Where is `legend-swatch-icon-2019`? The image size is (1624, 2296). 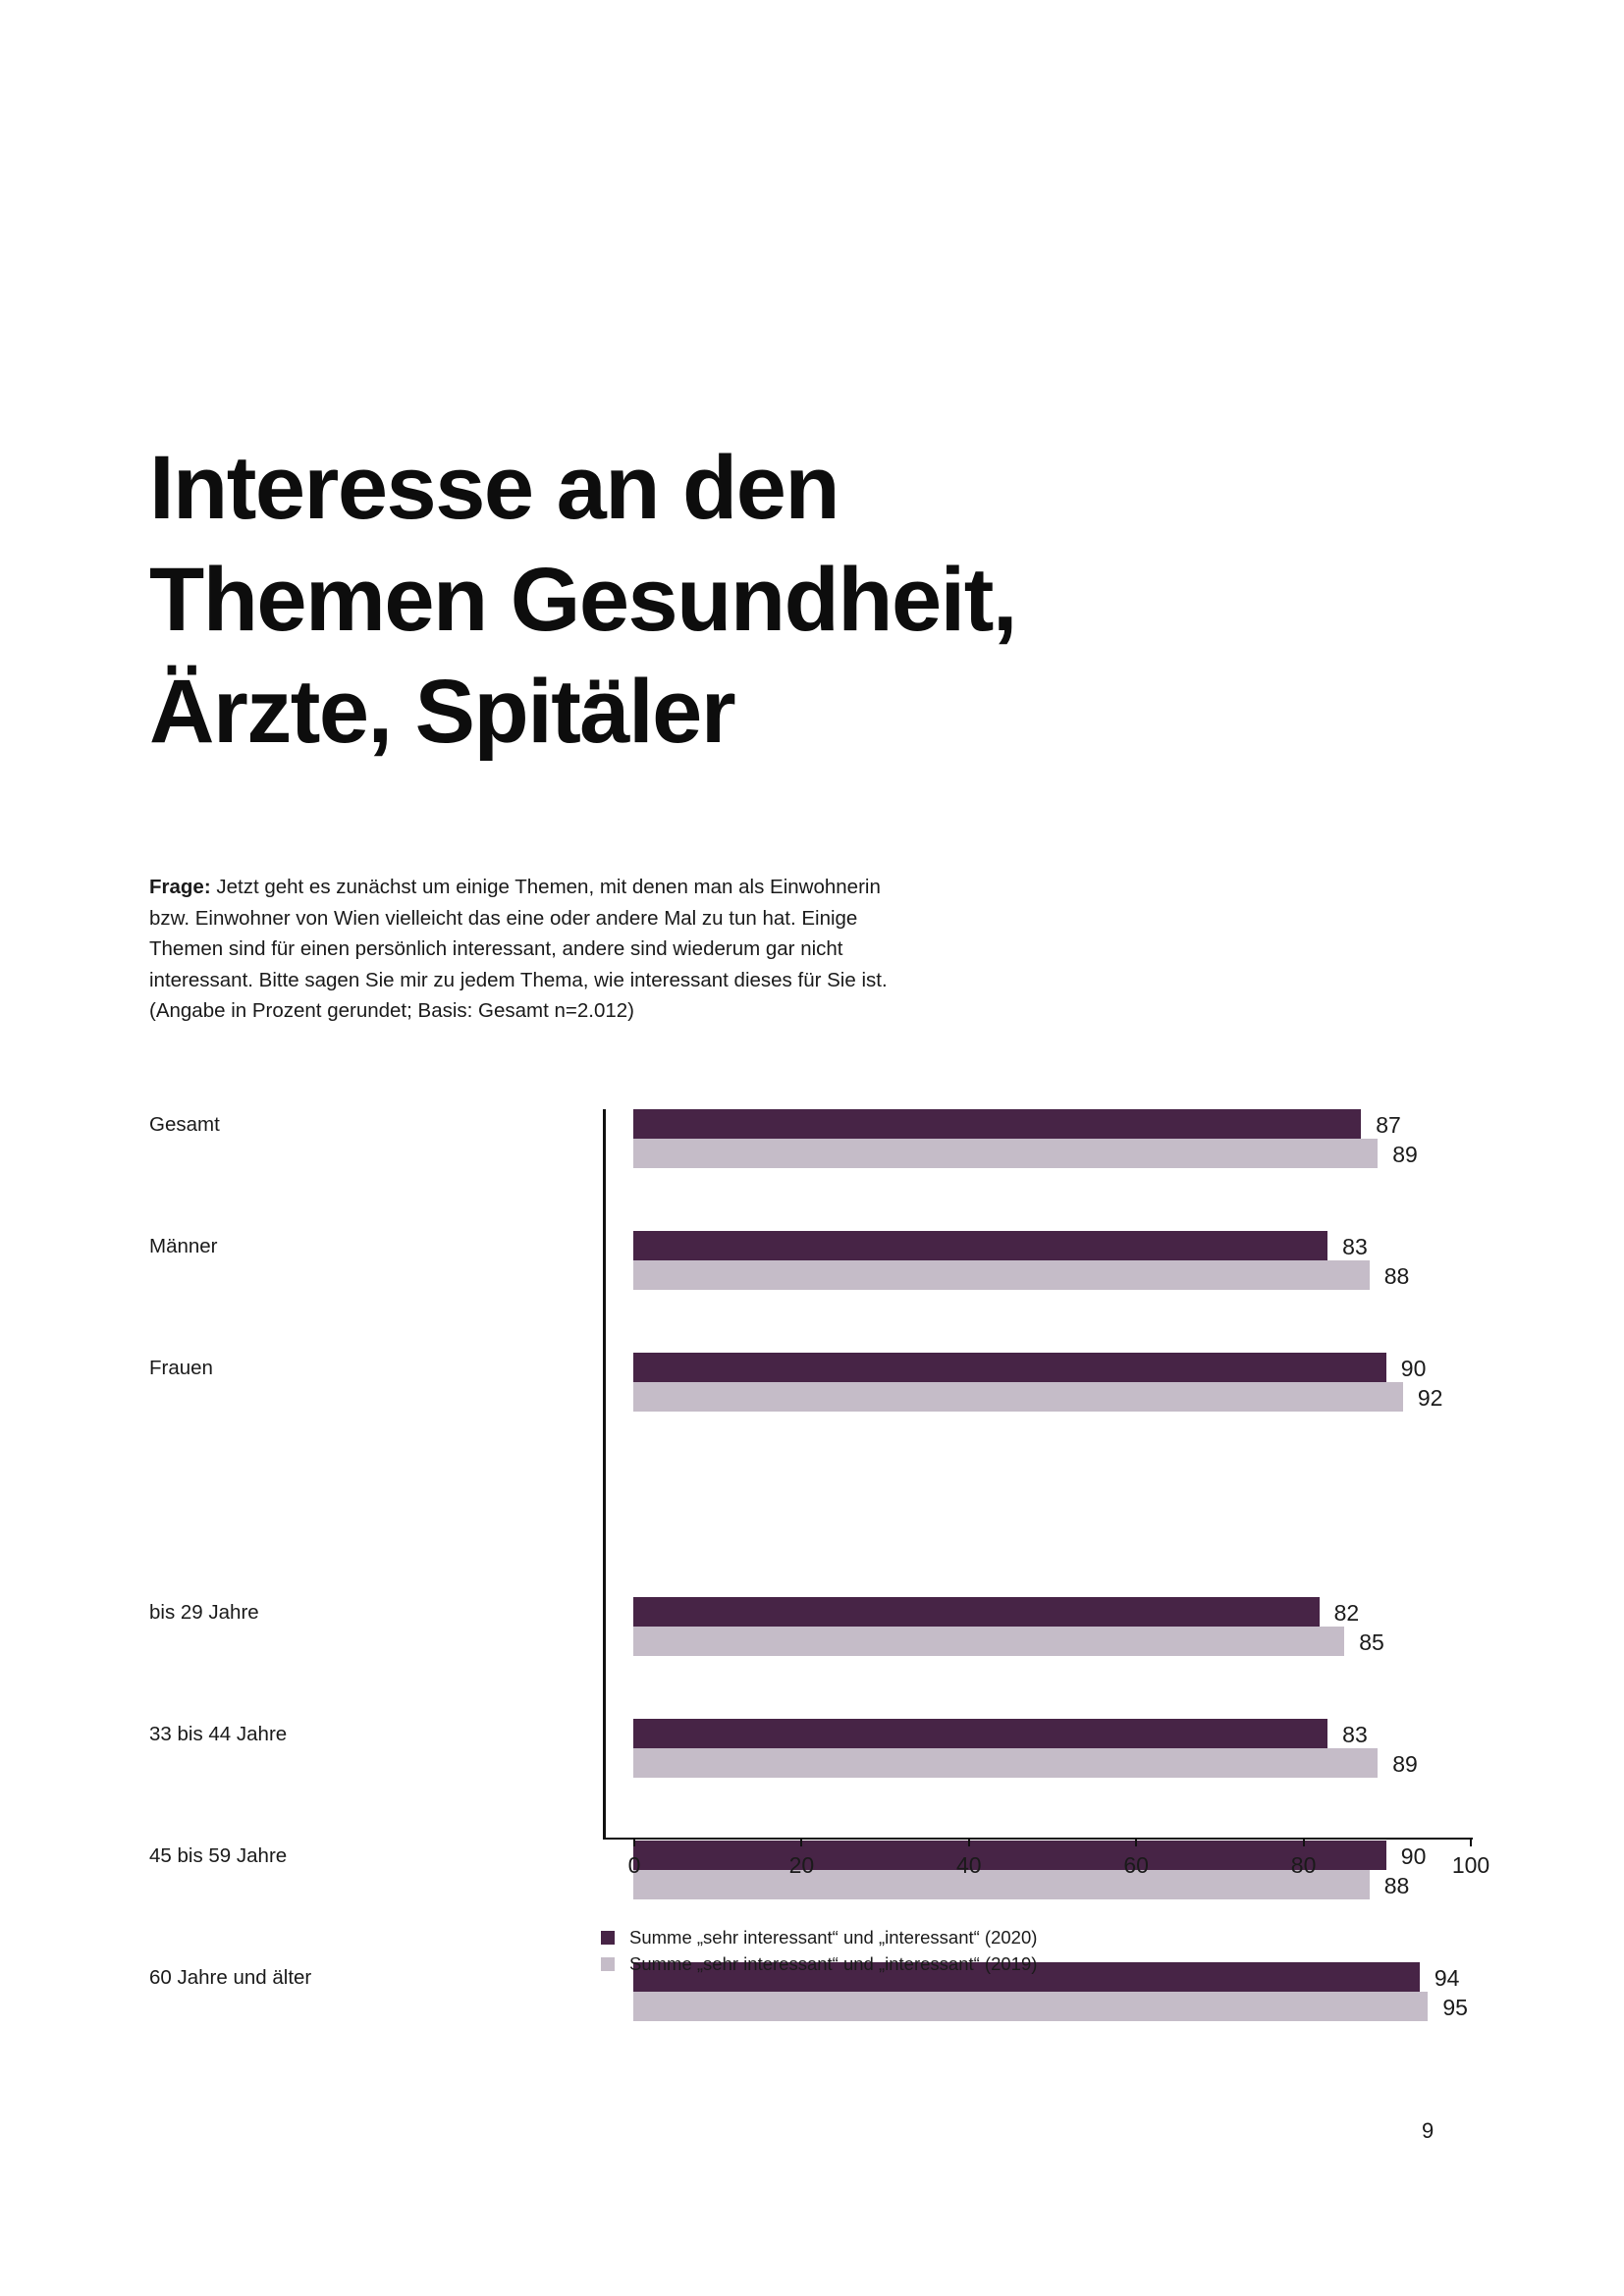
legend-swatch-icon-2019 is located at coordinates (608, 1963).